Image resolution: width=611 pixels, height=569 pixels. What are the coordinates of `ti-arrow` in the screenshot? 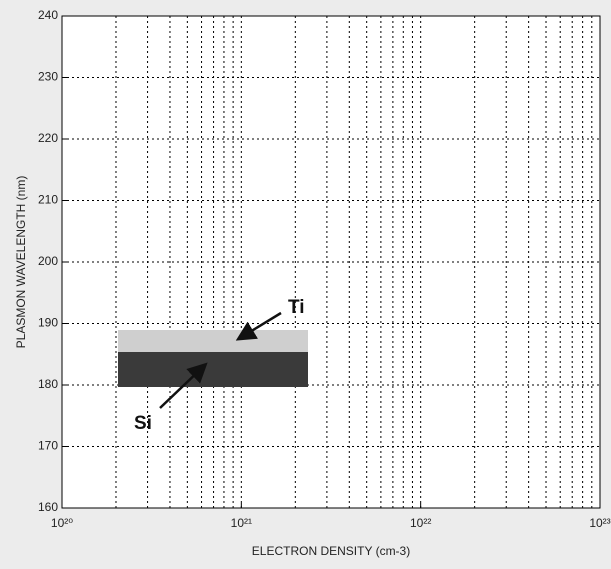 It's located at (258, 326).